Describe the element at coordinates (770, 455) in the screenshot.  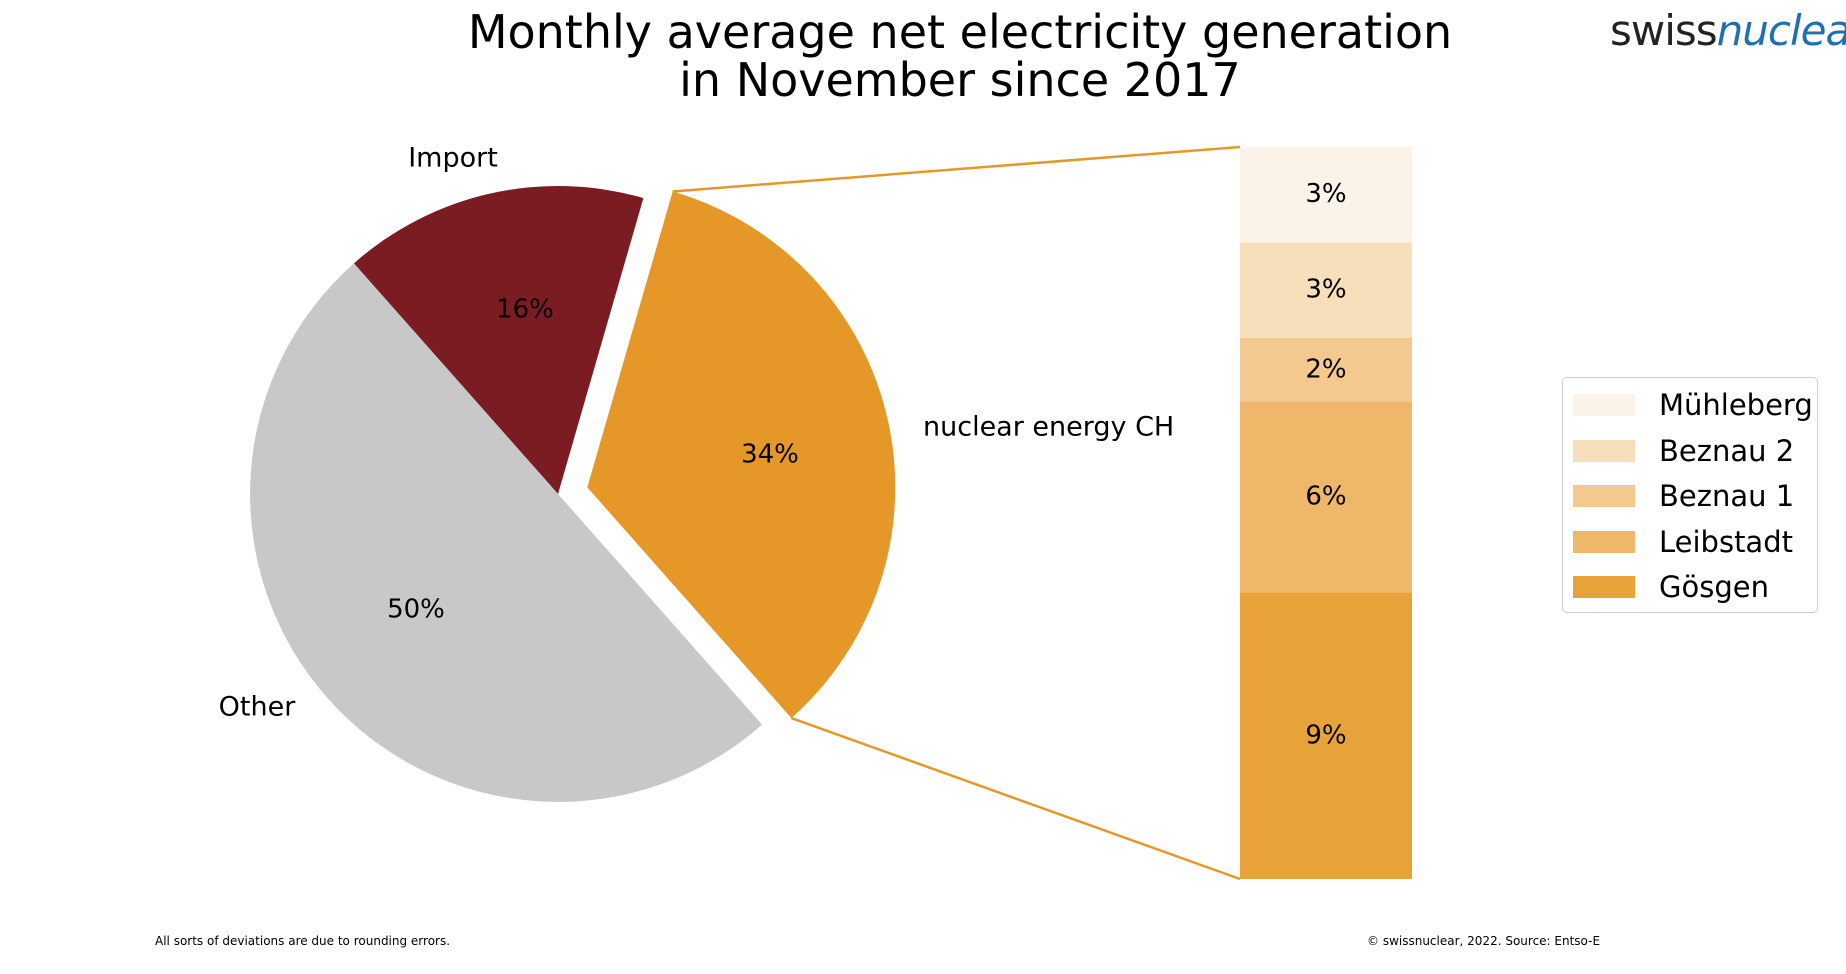
I see `pie-value-label-nuclear-energy-ch: 34%` at that location.